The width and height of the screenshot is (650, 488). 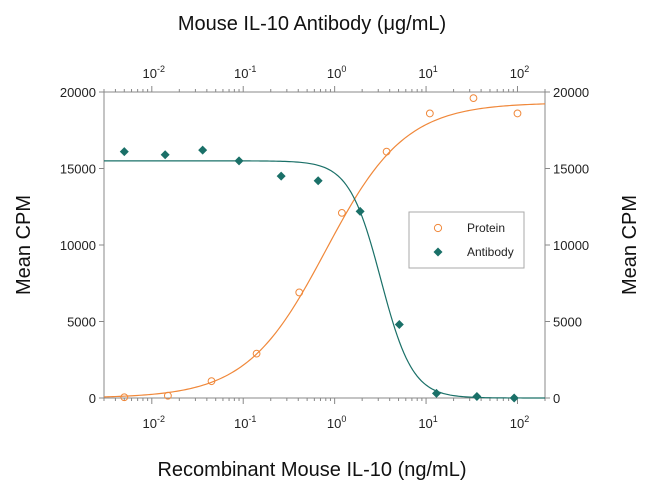 I want to click on x-tick-label-top: 10¹, so click(x=427, y=72).